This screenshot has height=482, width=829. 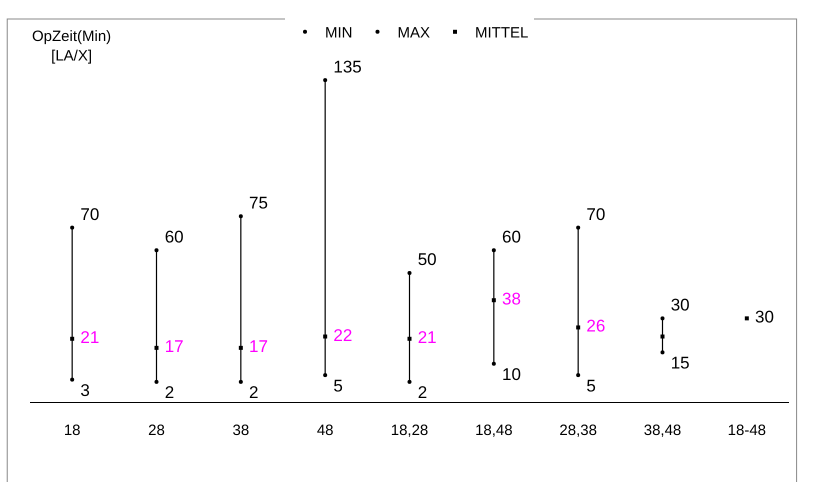 I want to click on x-tick-label: 48, so click(x=325, y=430).